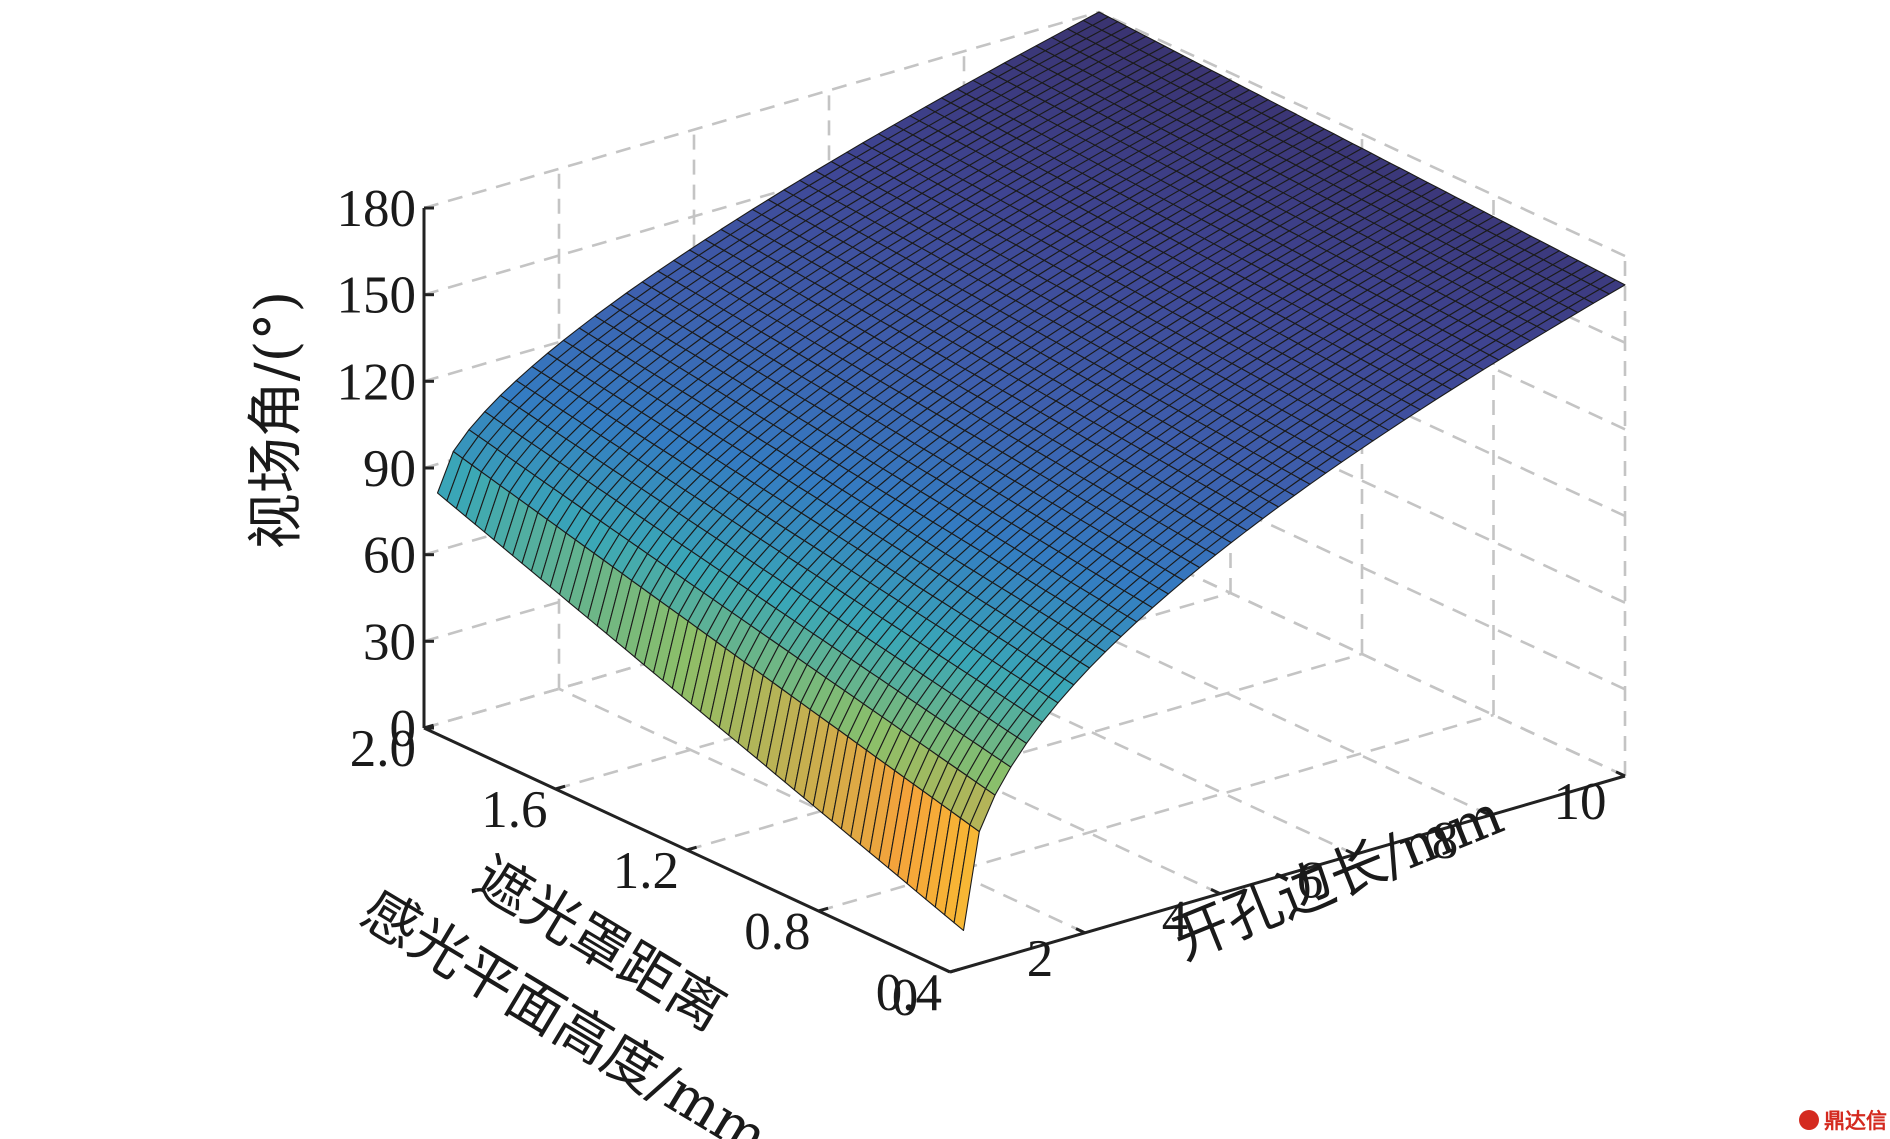 The height and width of the screenshot is (1139, 1890). Describe the element at coordinates (777, 932) in the screenshot. I see `y-tick-label: 0.8` at that location.